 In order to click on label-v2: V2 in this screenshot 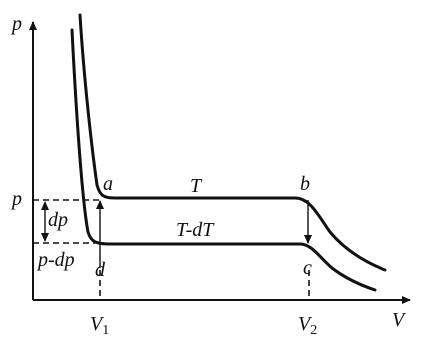, I will do `click(307, 325)`.